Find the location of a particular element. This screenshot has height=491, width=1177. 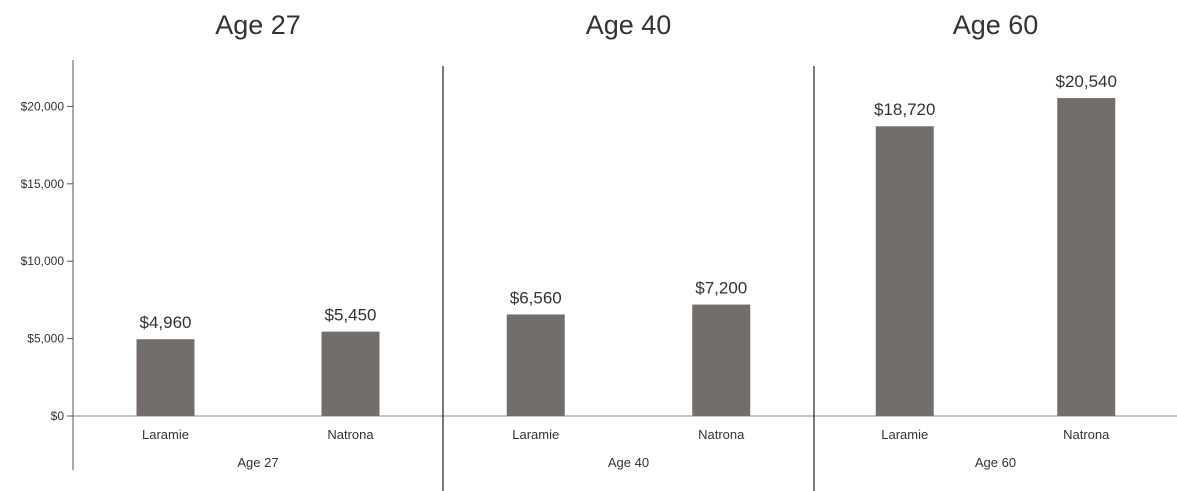

y-tick-label: $15,000 is located at coordinates (43, 184).